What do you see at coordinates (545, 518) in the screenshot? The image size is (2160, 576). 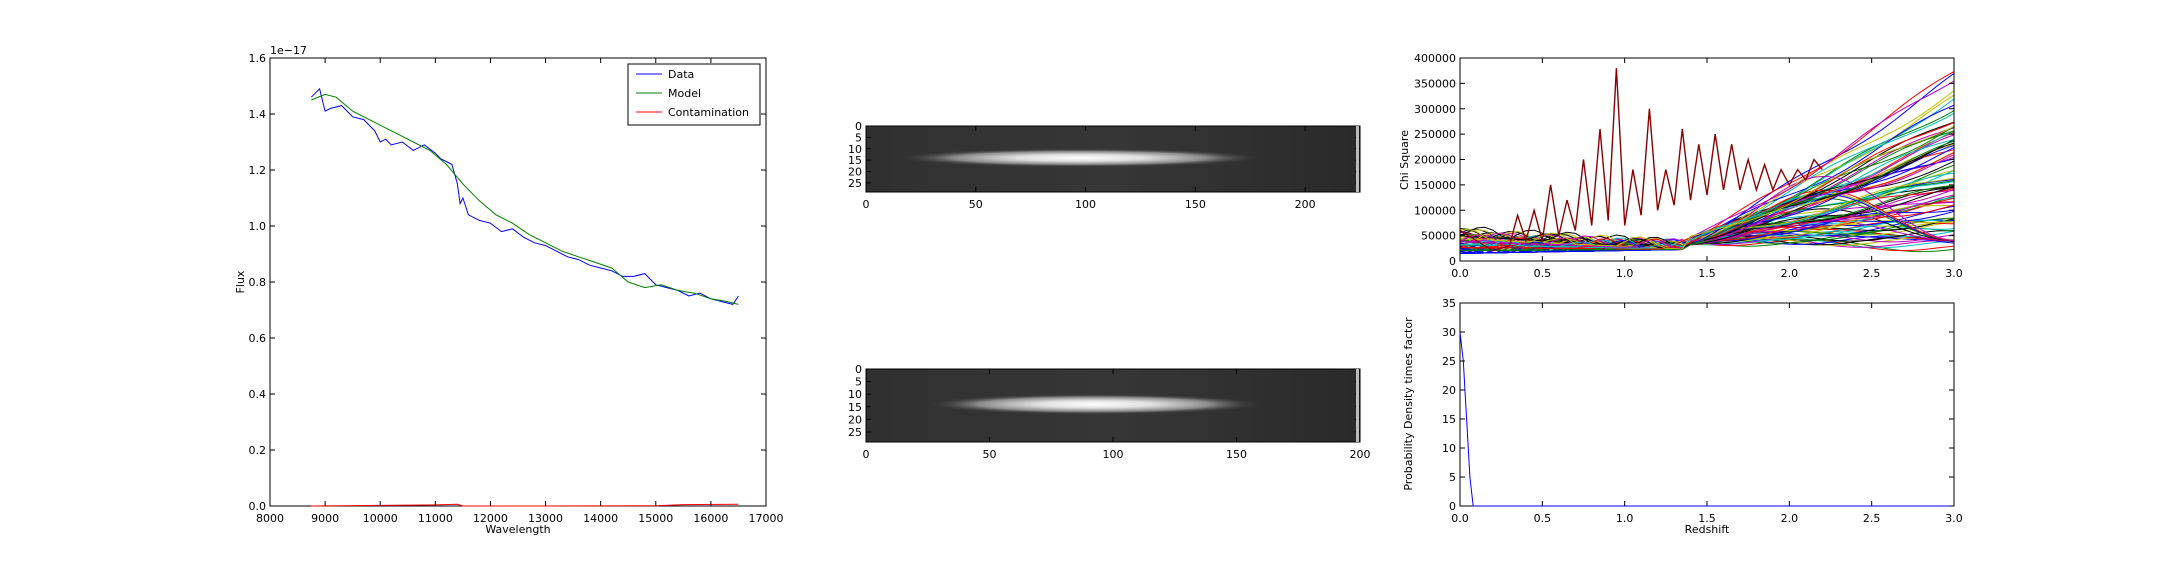 I see `x-tick-label: 13000` at bounding box center [545, 518].